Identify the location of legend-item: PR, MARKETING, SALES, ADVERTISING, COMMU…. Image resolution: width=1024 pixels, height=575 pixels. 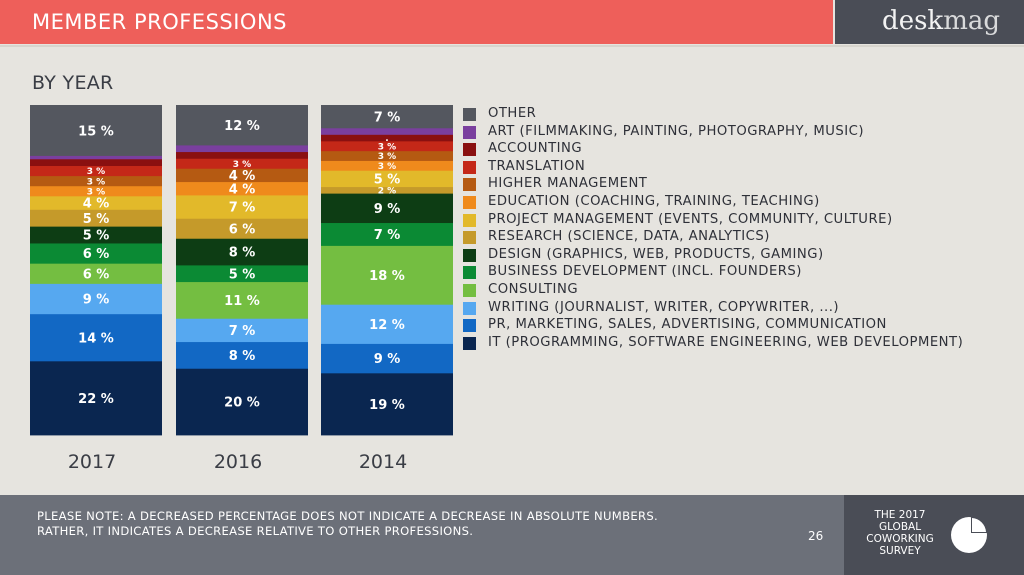
(738, 325).